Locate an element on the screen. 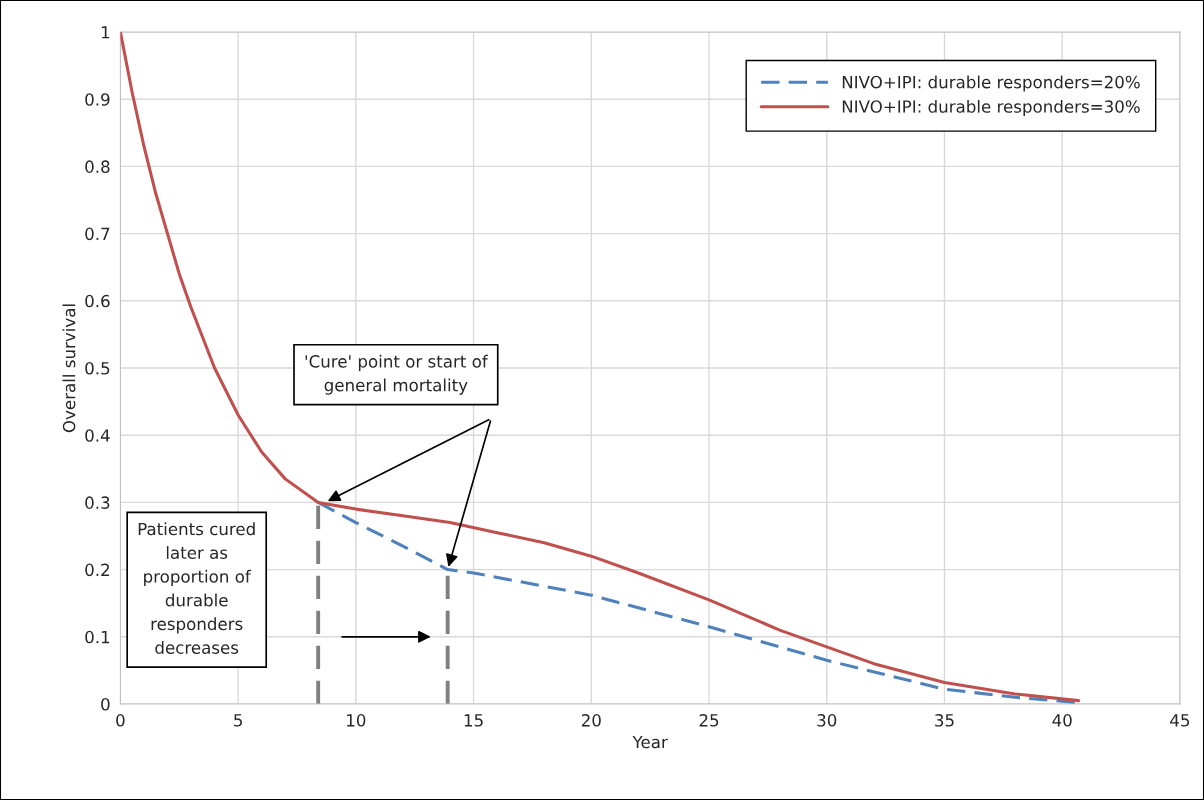 The height and width of the screenshot is (800, 1204). y-tick-label: 0.6 is located at coordinates (97, 301).